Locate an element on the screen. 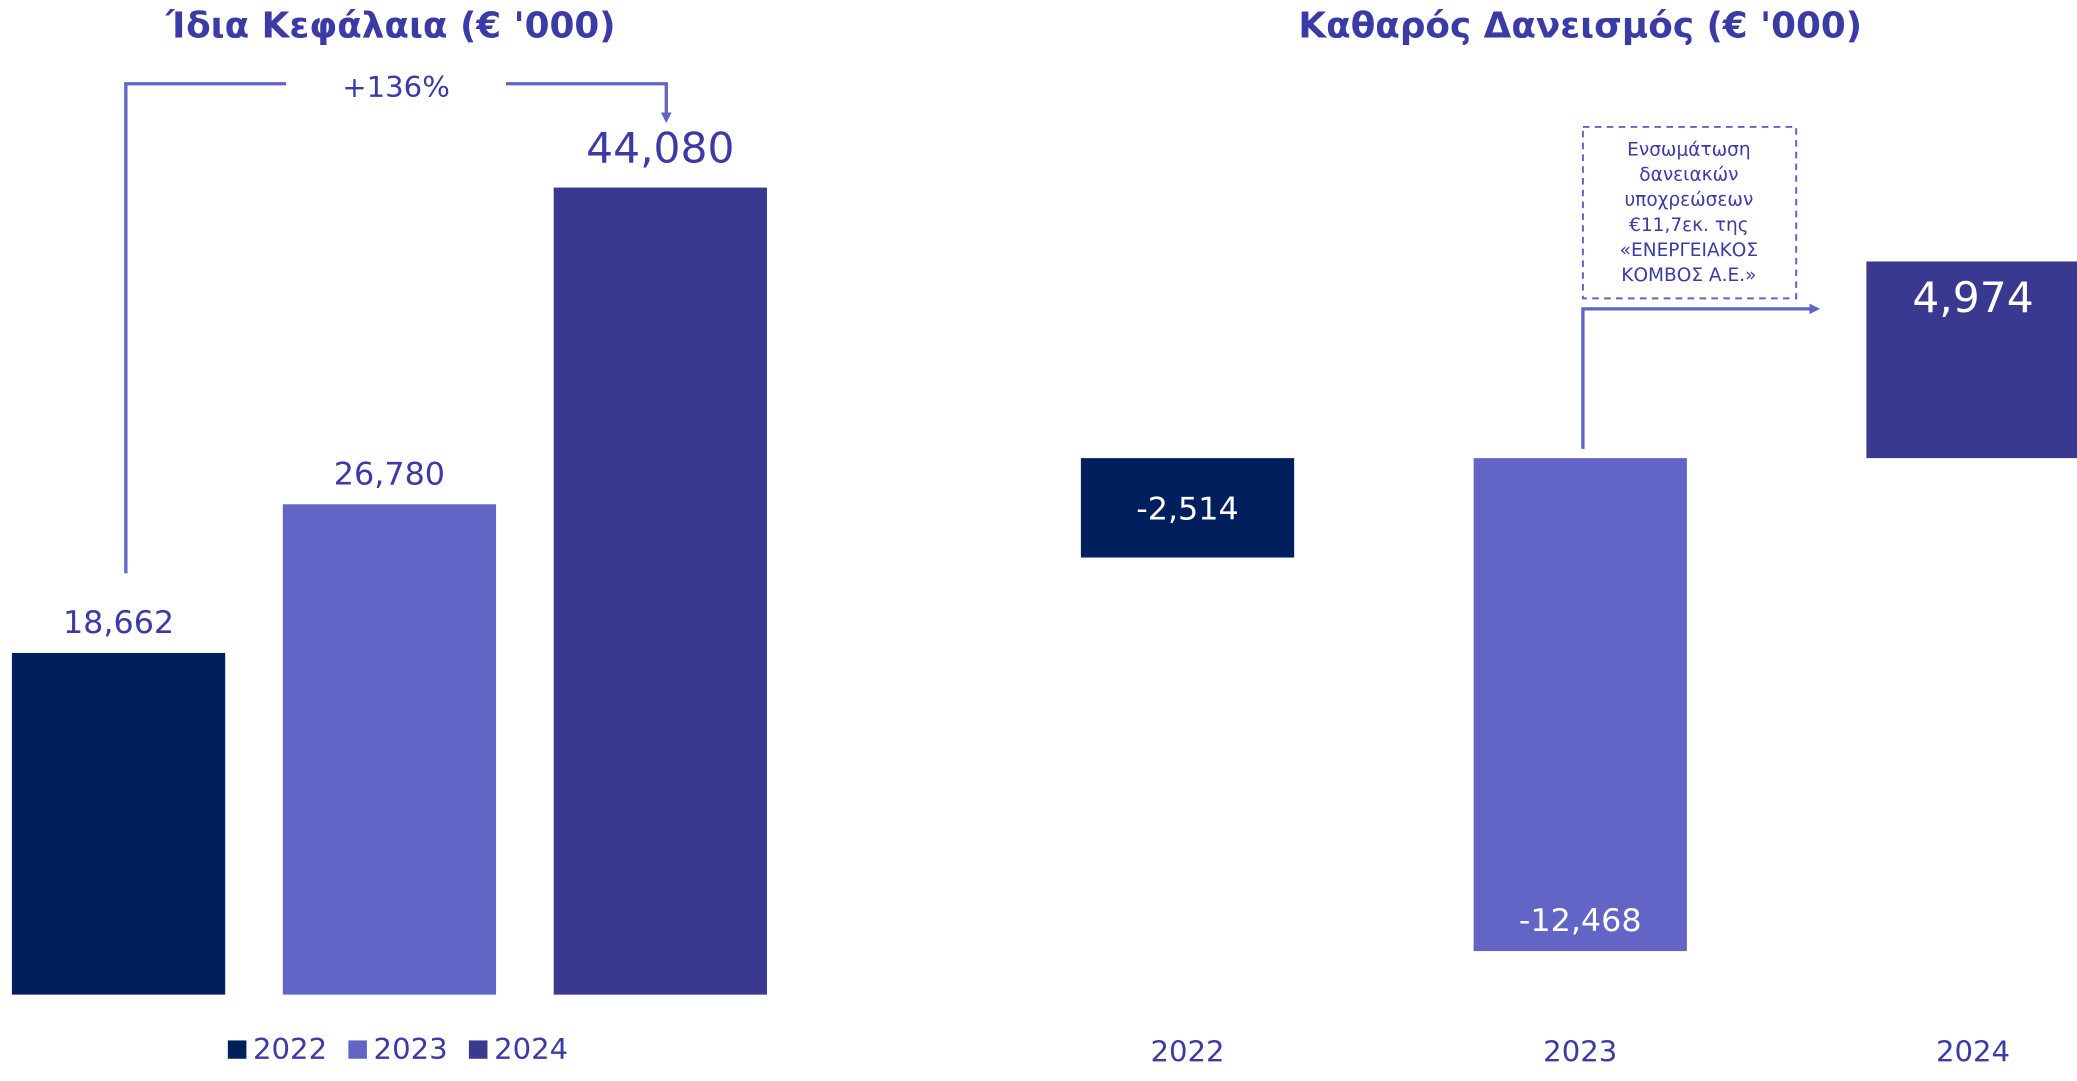 Image resolution: width=2077 pixels, height=1081 pixels. chart-title: Ίδια Κεφάλαια (€ '000) is located at coordinates (390, 26).